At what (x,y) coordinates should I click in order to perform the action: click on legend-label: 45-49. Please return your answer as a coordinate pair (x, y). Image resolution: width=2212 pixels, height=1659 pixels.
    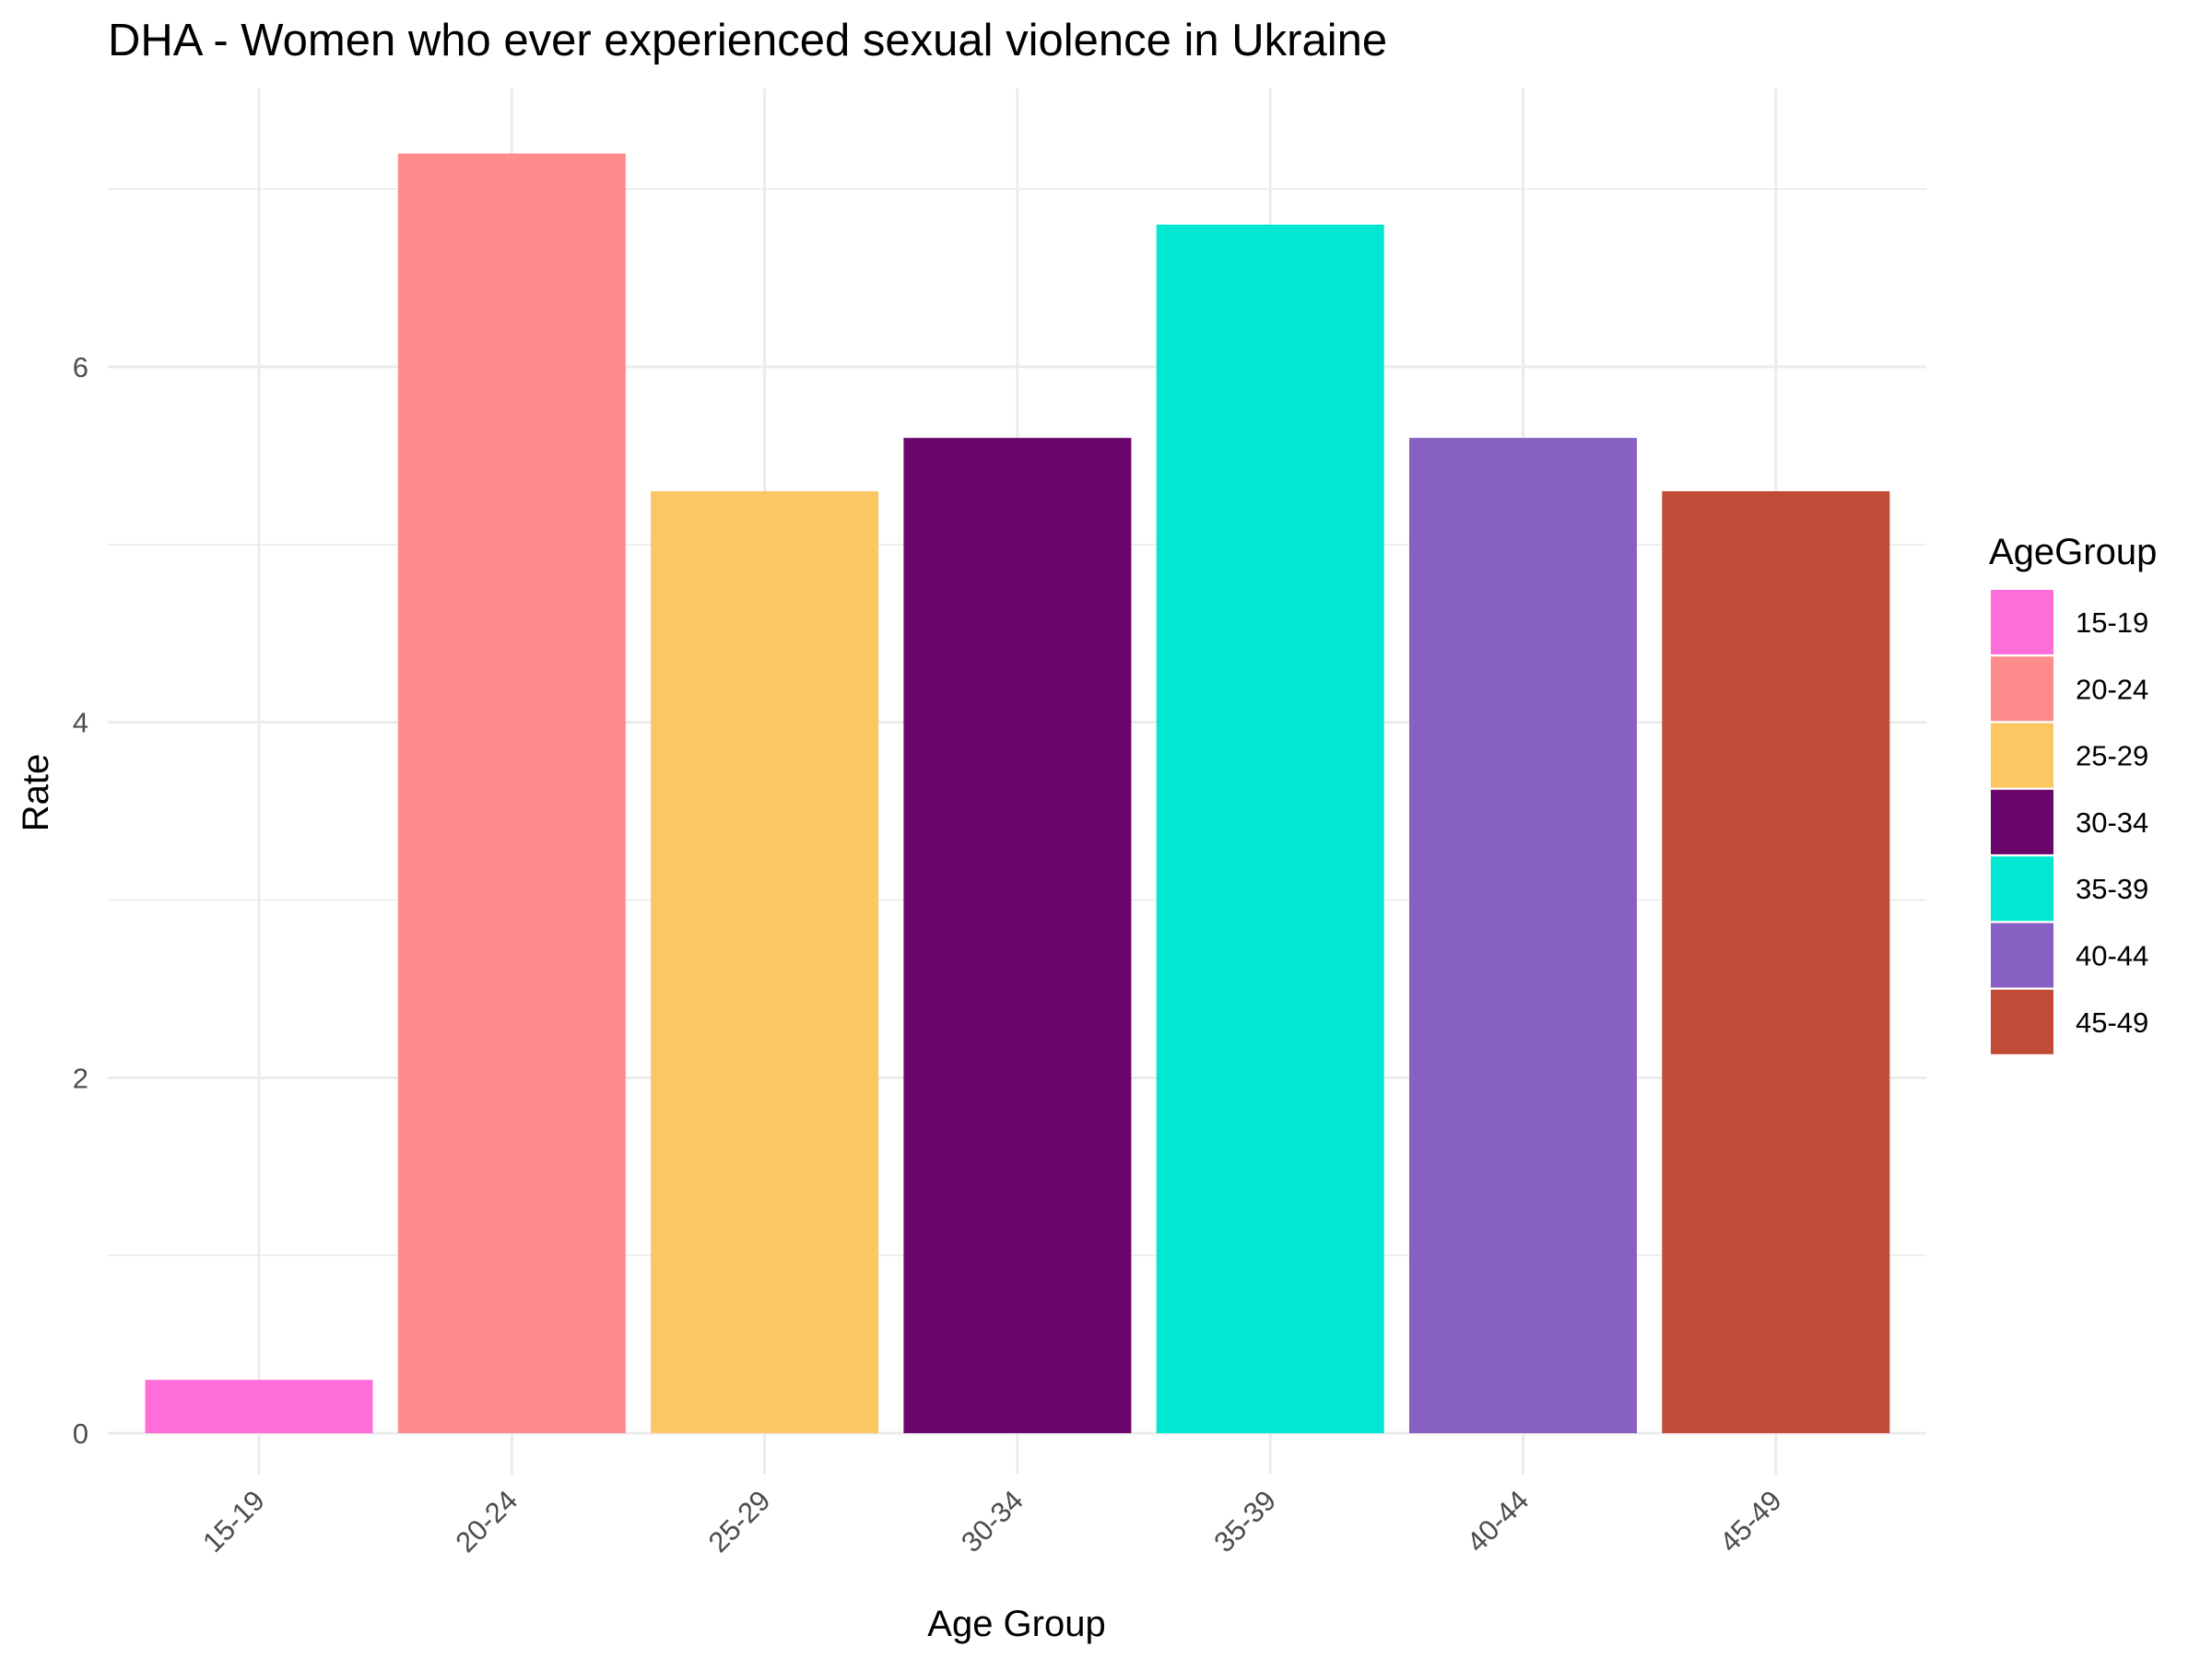
    Looking at the image, I should click on (2112, 1022).